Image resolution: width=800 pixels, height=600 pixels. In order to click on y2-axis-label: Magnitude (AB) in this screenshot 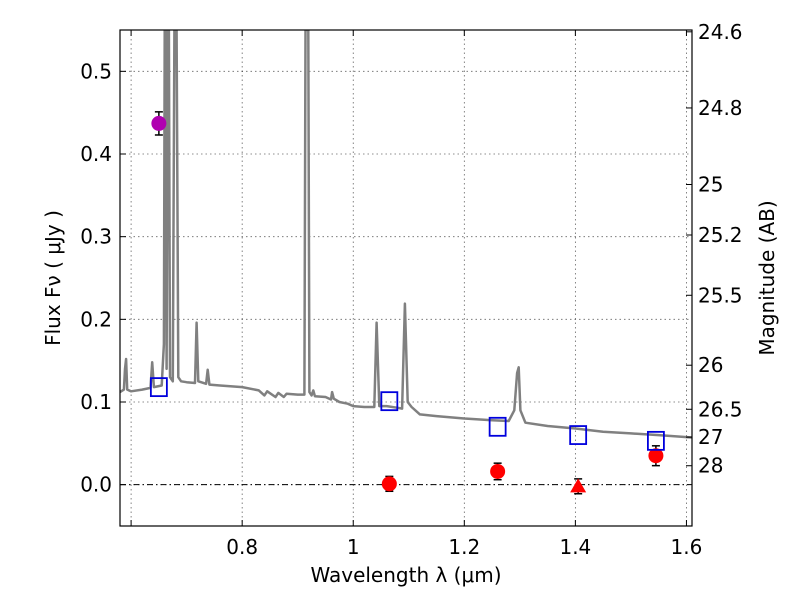, I will do `click(767, 277)`.